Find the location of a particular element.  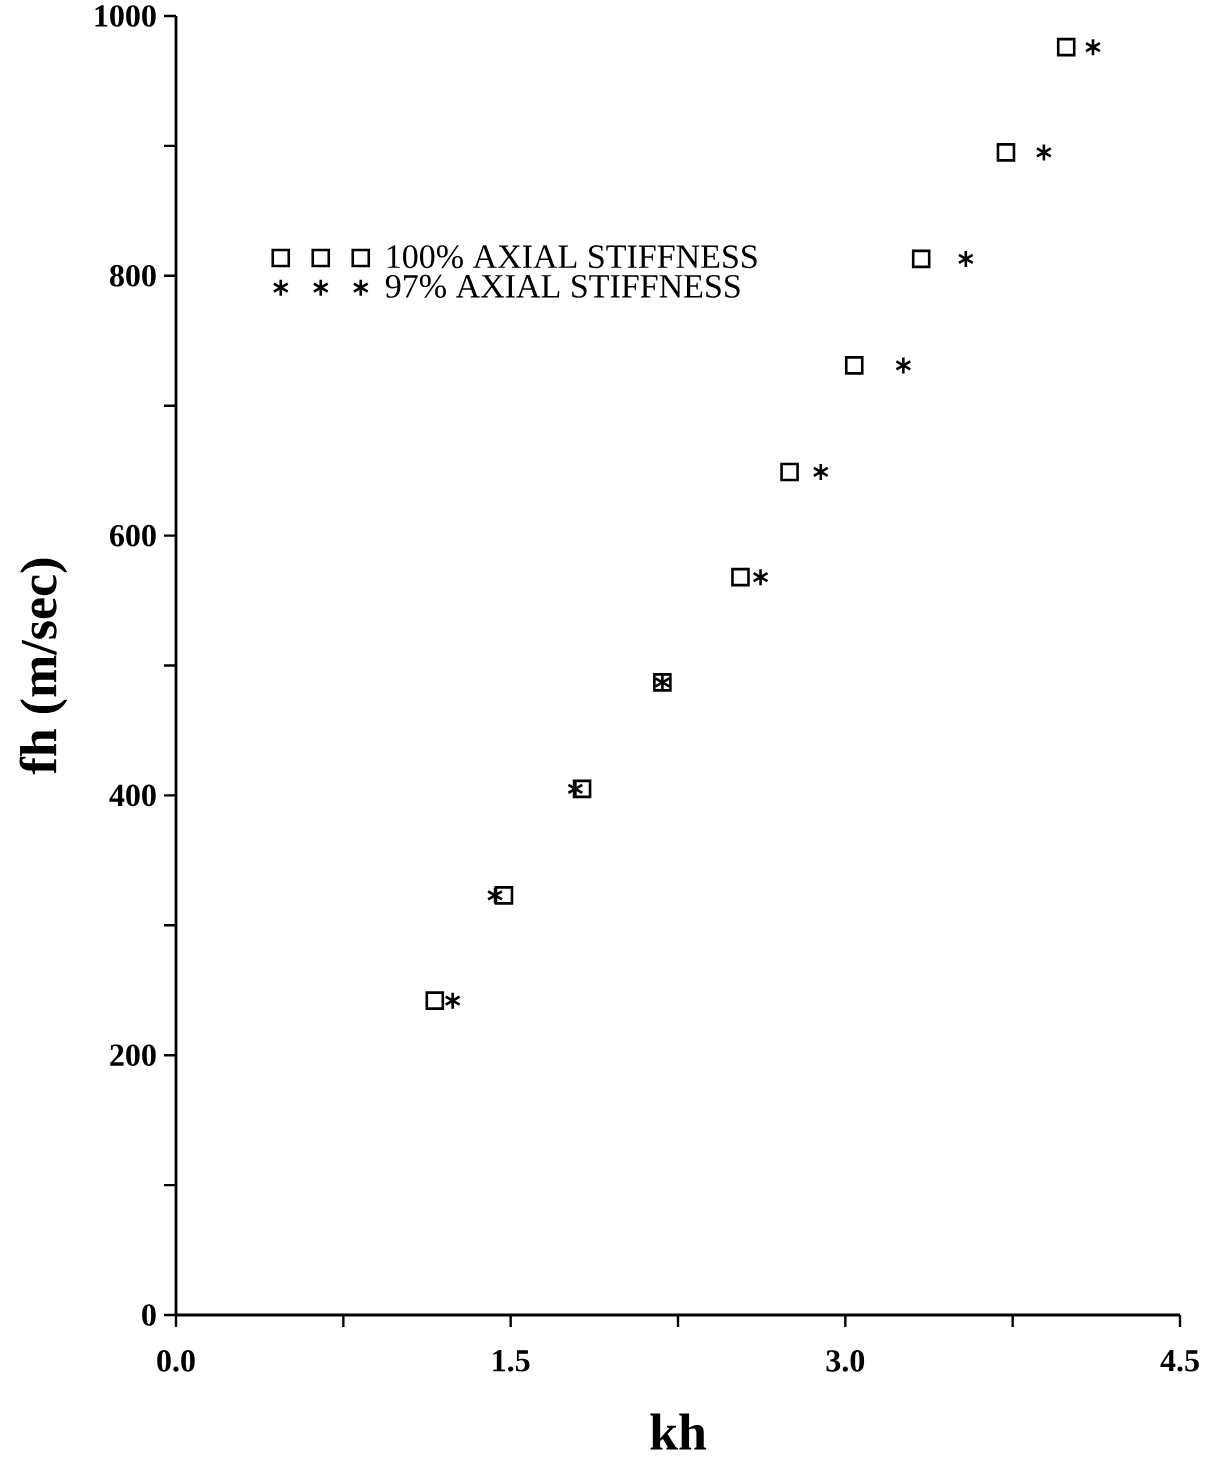

y-tick-label: 1000 is located at coordinates (125, 16).